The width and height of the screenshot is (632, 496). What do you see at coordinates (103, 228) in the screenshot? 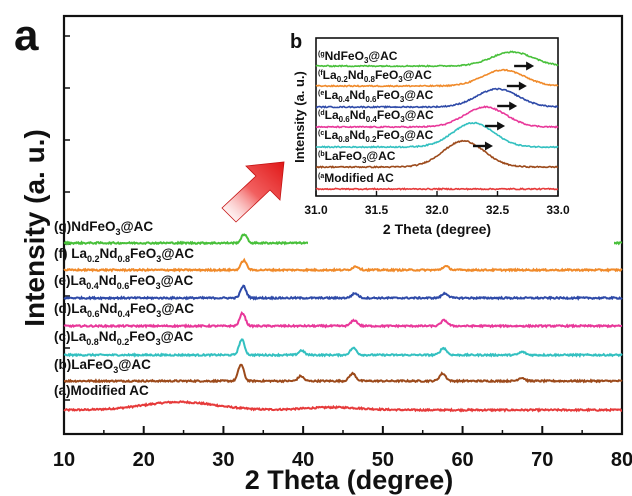
I see `series-label-g: (g)NdFeO3@AC` at bounding box center [103, 228].